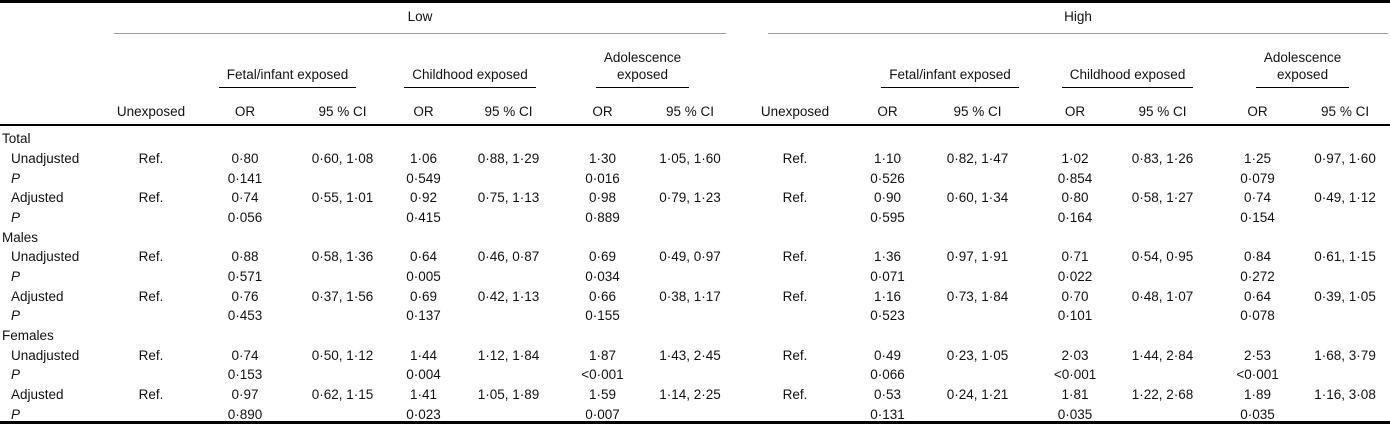  What do you see at coordinates (423, 276) in the screenshot?
I see `p-value-cell: 0·005` at bounding box center [423, 276].